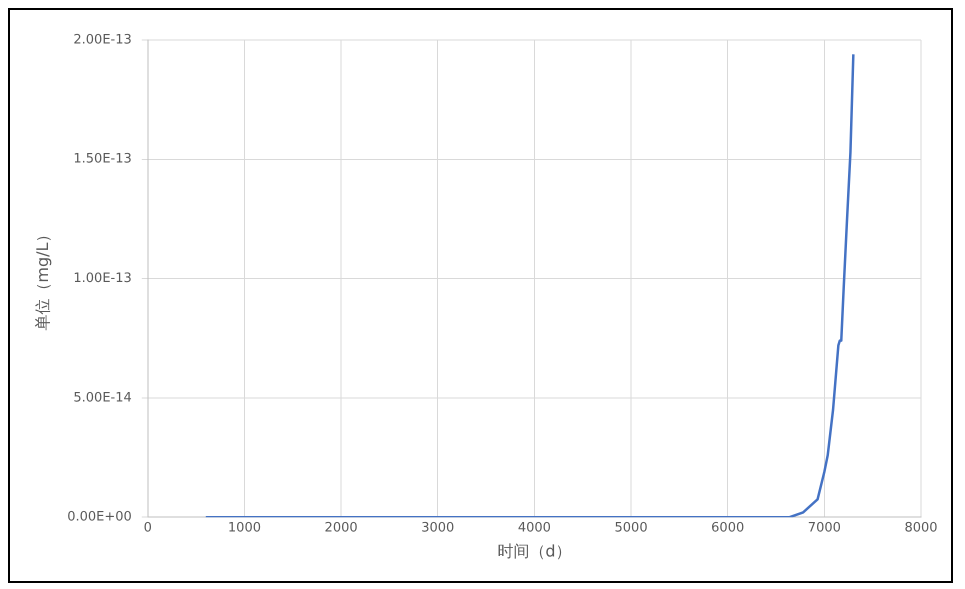 Image resolution: width=965 pixels, height=589 pixels. I want to click on y-axis-title: 单位（mg/L）, so click(42, 278).